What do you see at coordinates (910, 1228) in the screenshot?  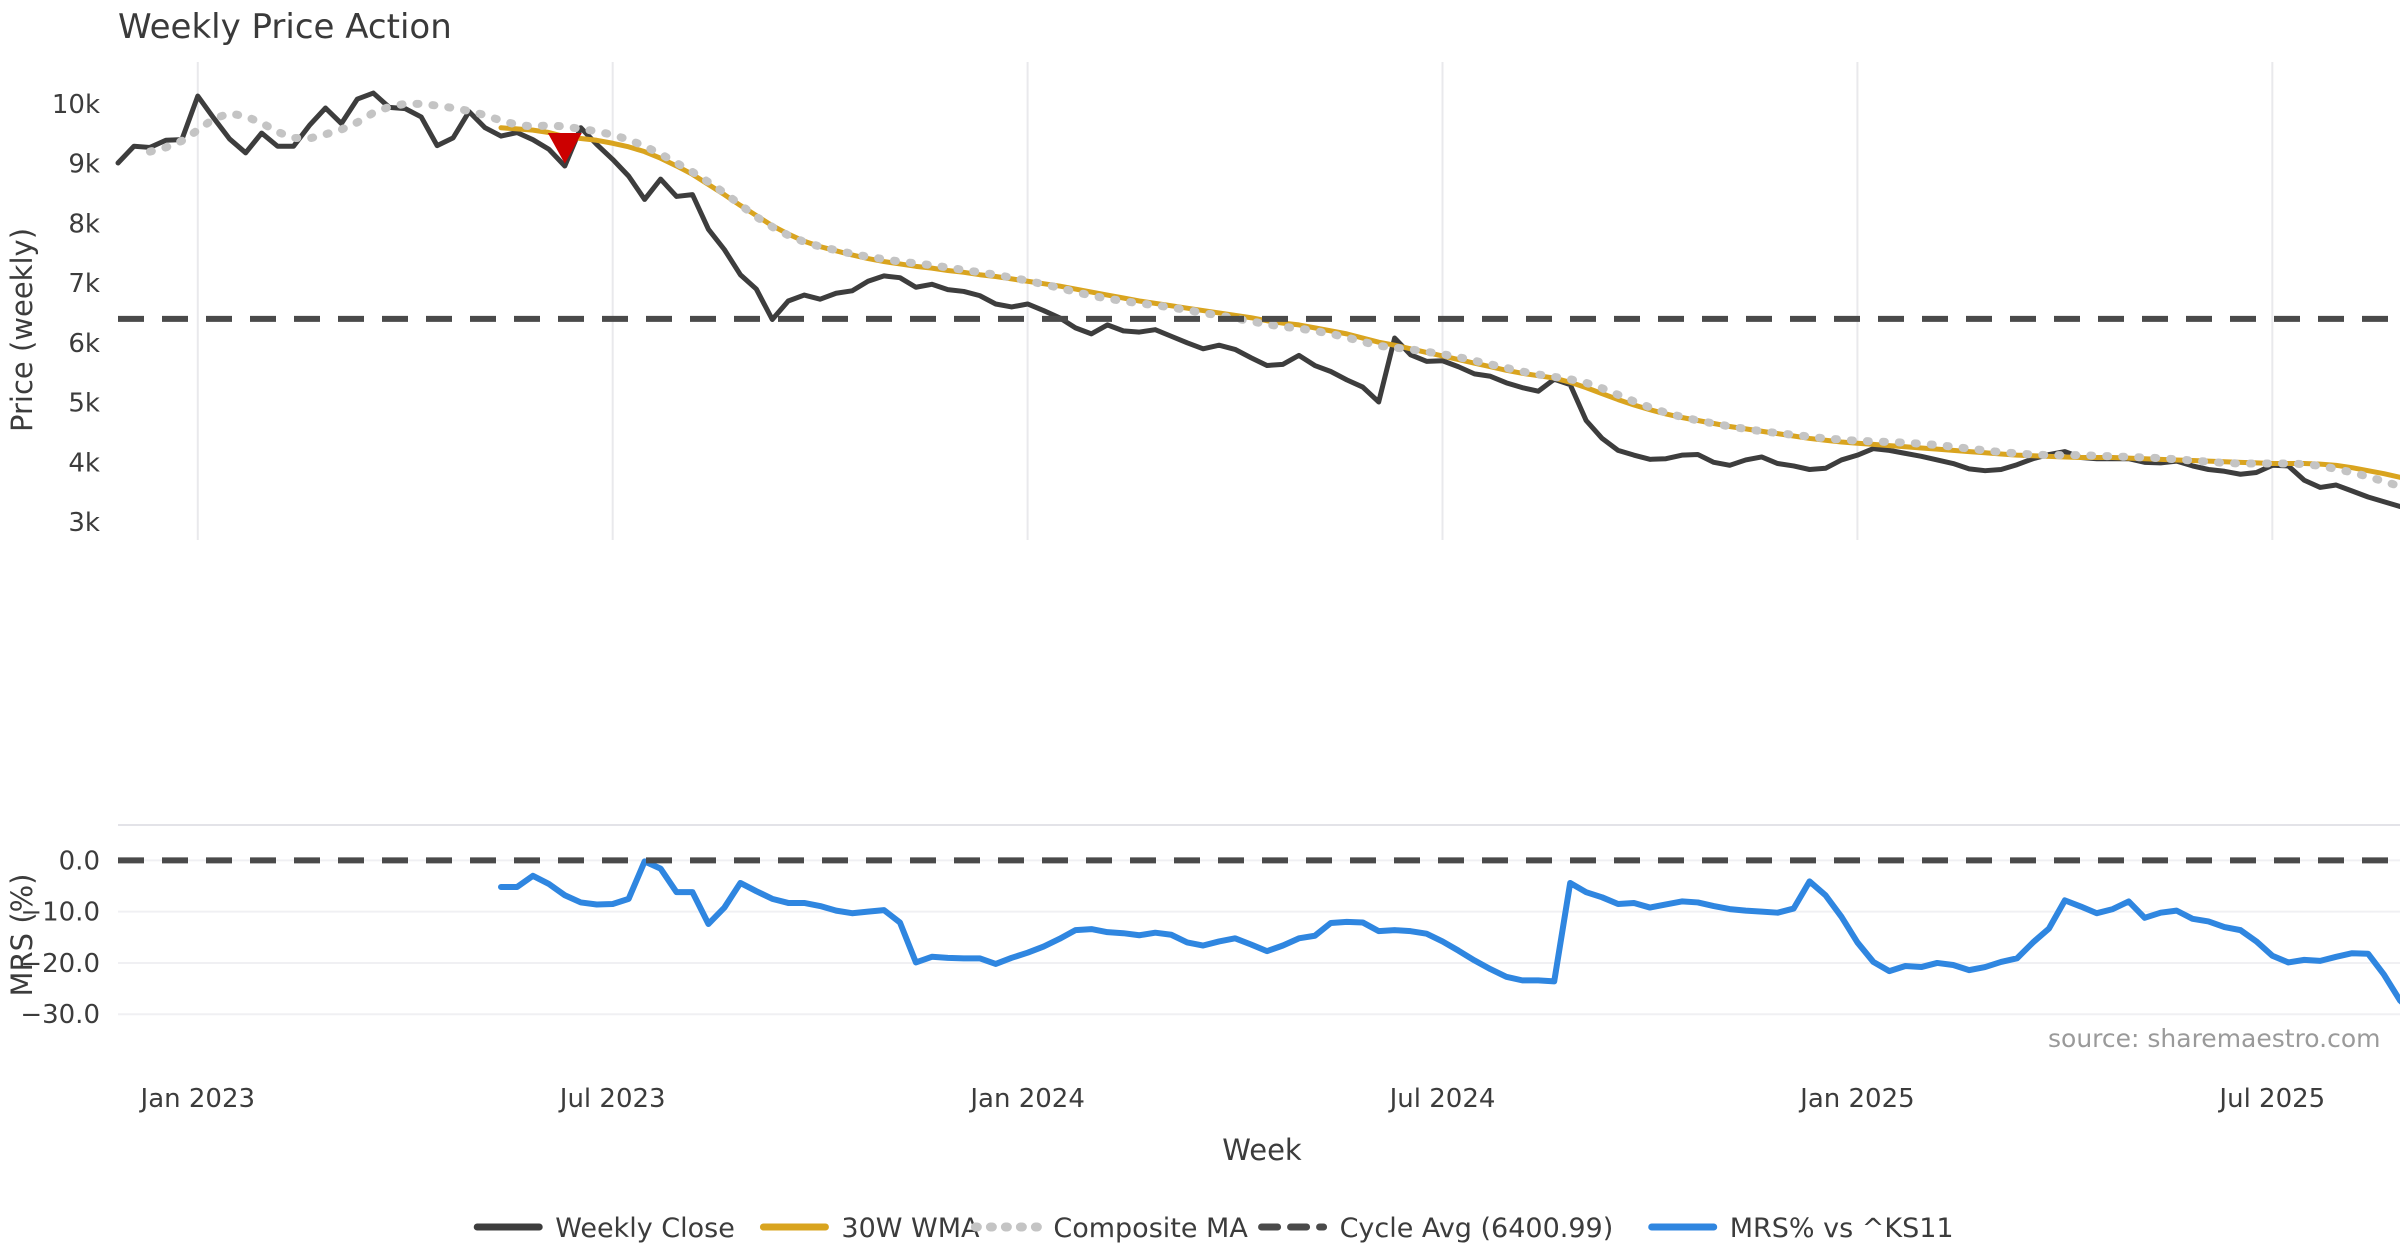 I see `legend-label: 30W WMA` at bounding box center [910, 1228].